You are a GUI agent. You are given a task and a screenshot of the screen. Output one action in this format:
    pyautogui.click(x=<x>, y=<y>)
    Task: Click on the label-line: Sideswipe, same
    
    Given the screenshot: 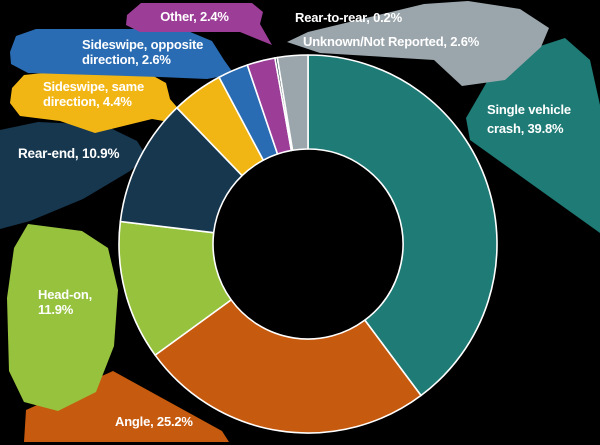 What is the action you would take?
    pyautogui.click(x=94, y=86)
    